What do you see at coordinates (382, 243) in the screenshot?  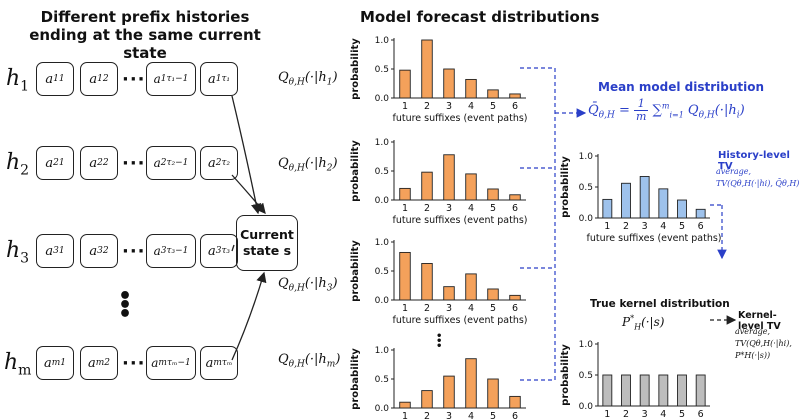 I see `chart-2-ytick-label-2: 1.0` at bounding box center [382, 243].